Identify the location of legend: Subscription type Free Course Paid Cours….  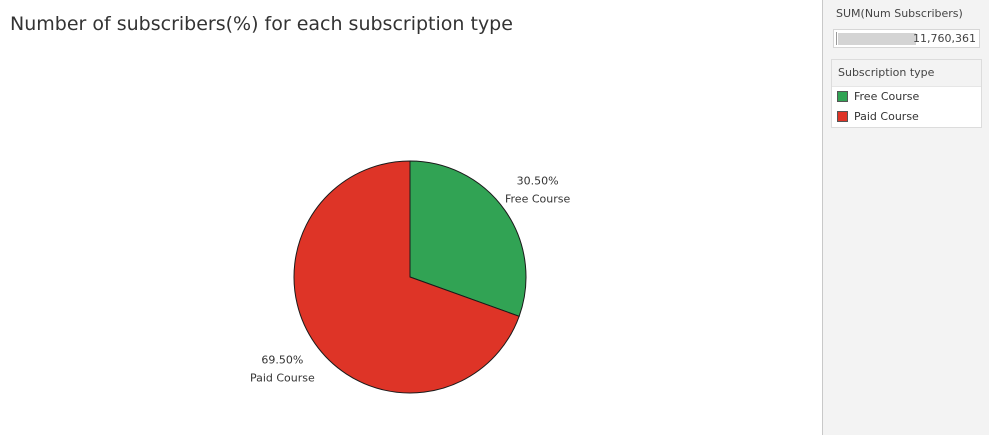
(906, 93).